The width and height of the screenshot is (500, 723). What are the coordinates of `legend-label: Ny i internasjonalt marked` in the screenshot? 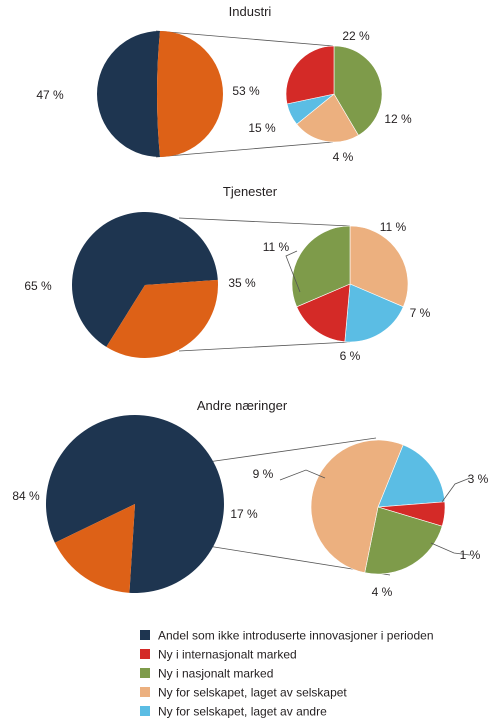 It's located at (227, 655).